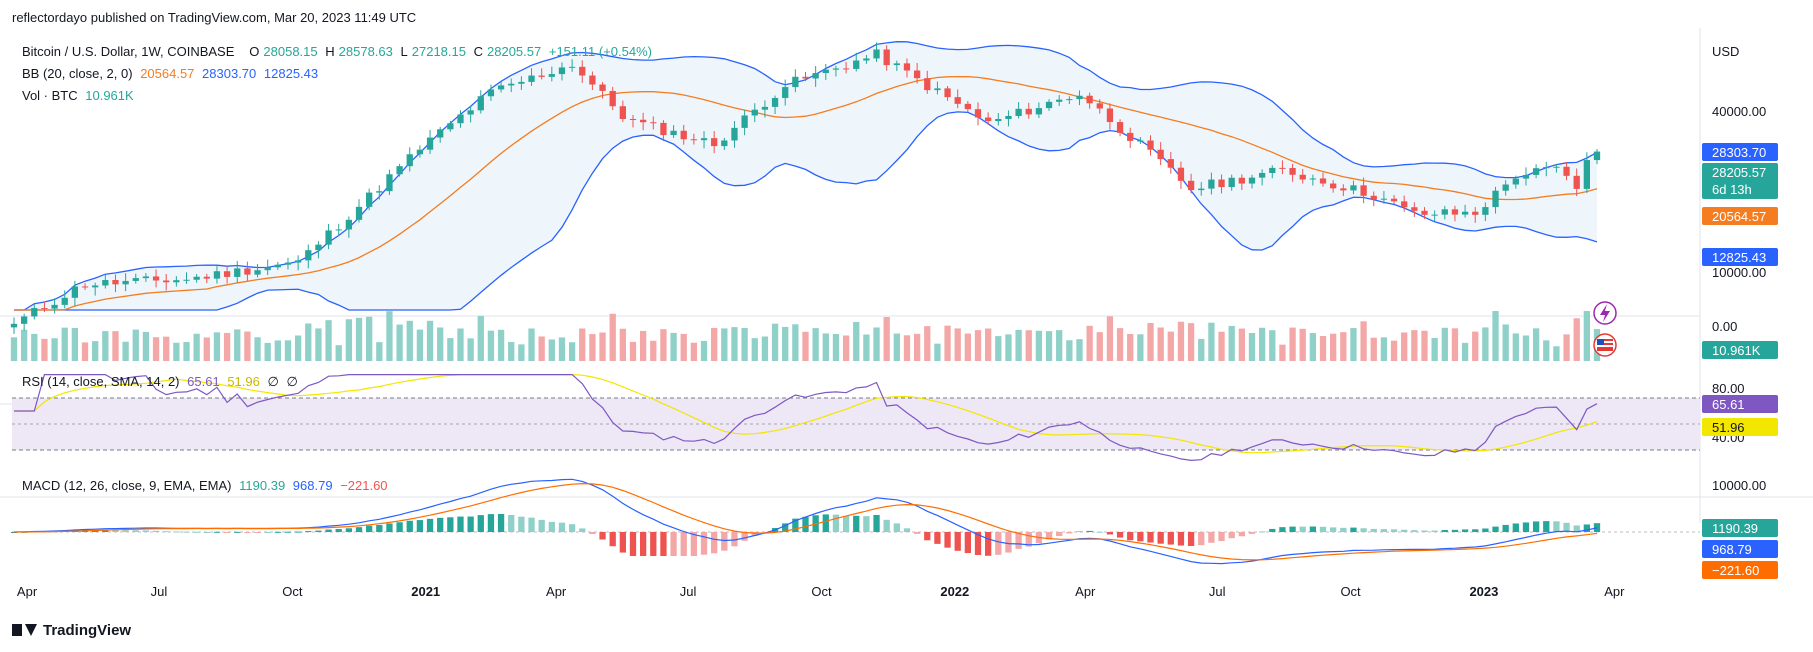 Image resolution: width=1813 pixels, height=652 pixels. Describe the element at coordinates (262, 485) in the screenshot. I see `macd-value: 1190.39` at that location.